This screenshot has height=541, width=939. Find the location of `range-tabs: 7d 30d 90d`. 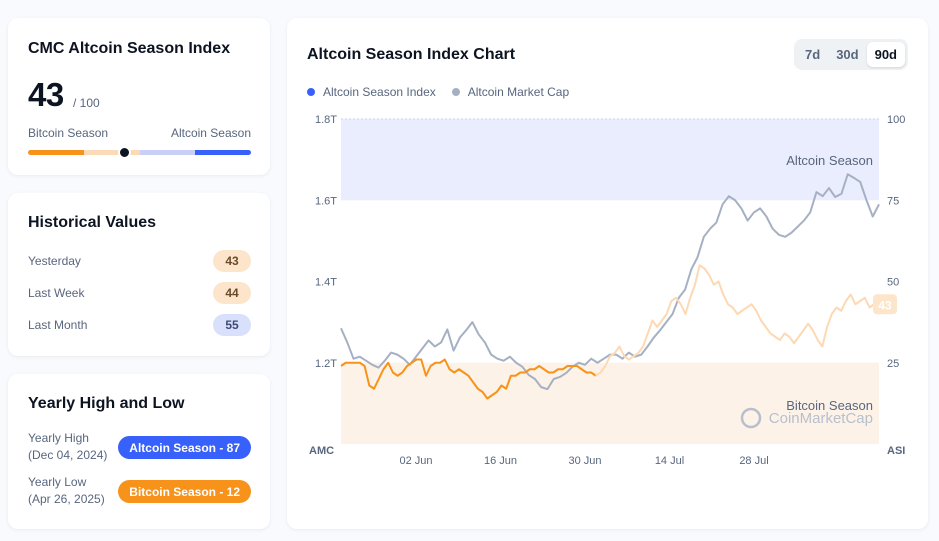

range-tabs: 7d 30d 90d is located at coordinates (851, 54).